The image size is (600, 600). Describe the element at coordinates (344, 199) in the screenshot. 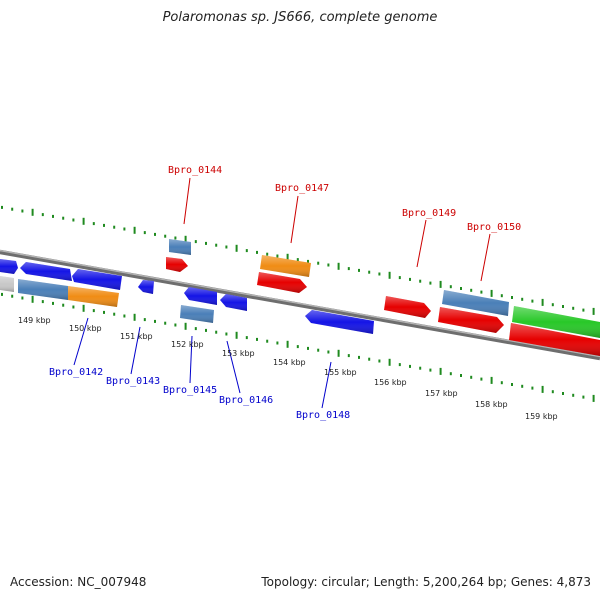

I see `forward-gene-labels: Bpro_0144 Bpro_0147 Bpro_0149 Bpro_0150` at that location.